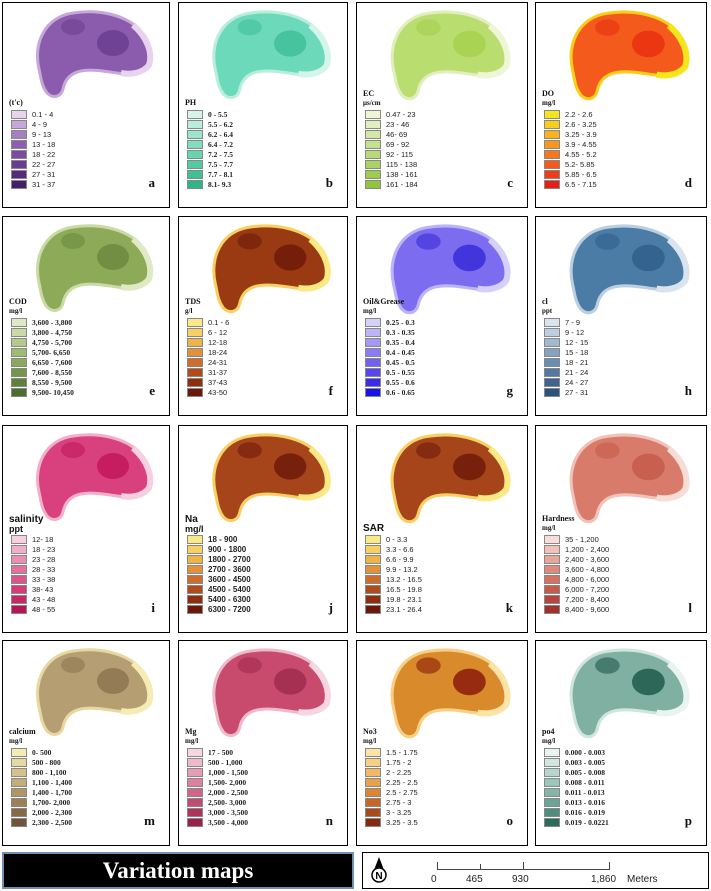 This screenshot has height=891, width=711. Describe the element at coordinates (219, 559) in the screenshot. I see `legend-row: 1800 - 2700` at that location.